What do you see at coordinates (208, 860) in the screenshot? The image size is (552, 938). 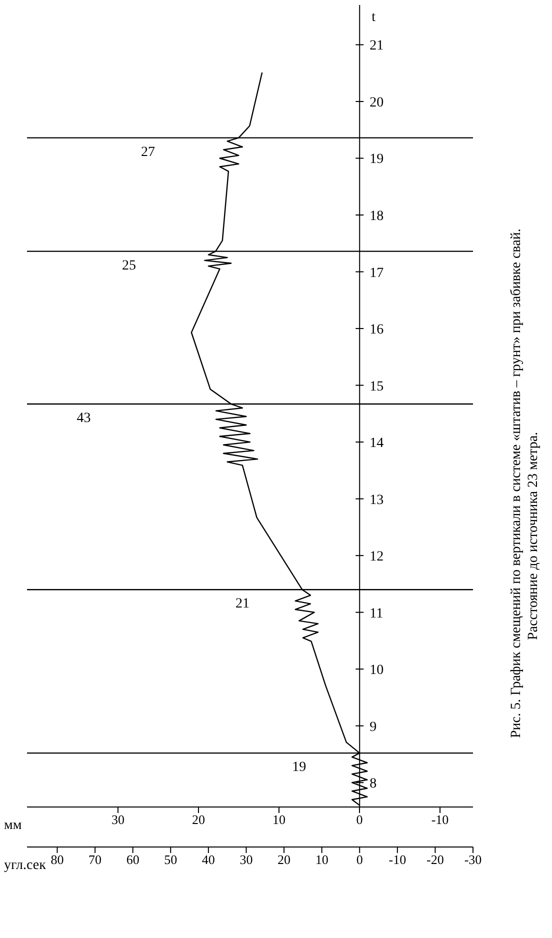 I see `x-tick-label: 40` at bounding box center [208, 860].